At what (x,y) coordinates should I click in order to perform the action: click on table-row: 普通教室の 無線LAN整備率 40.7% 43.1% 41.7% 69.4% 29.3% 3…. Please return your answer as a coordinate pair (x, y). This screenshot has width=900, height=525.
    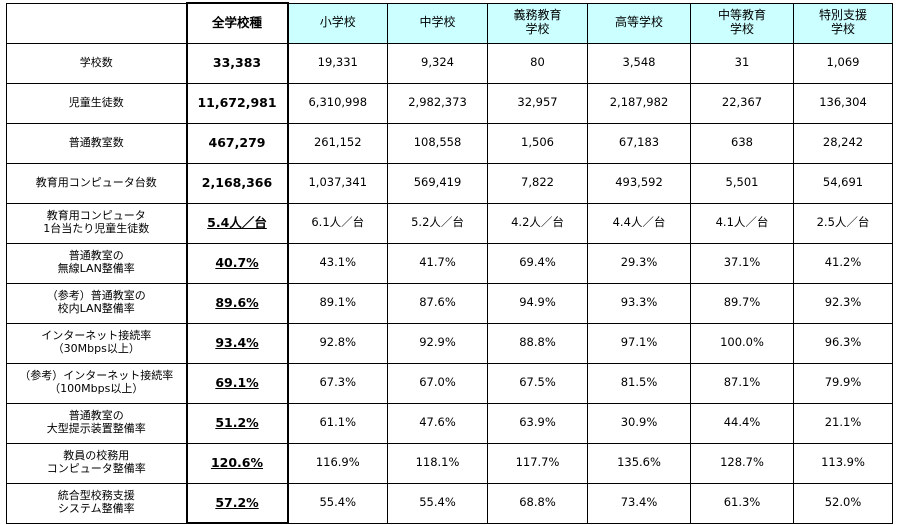
    Looking at the image, I should click on (449, 263).